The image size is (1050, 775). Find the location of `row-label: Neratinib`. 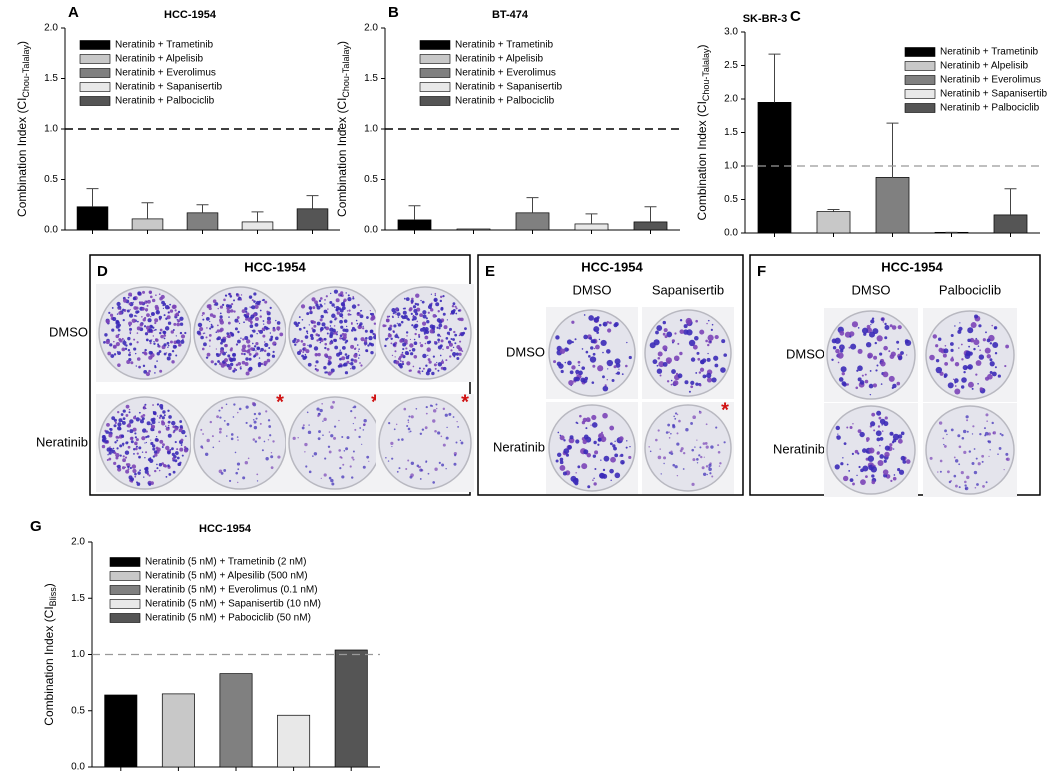

row-label: Neratinib is located at coordinates (799, 448).